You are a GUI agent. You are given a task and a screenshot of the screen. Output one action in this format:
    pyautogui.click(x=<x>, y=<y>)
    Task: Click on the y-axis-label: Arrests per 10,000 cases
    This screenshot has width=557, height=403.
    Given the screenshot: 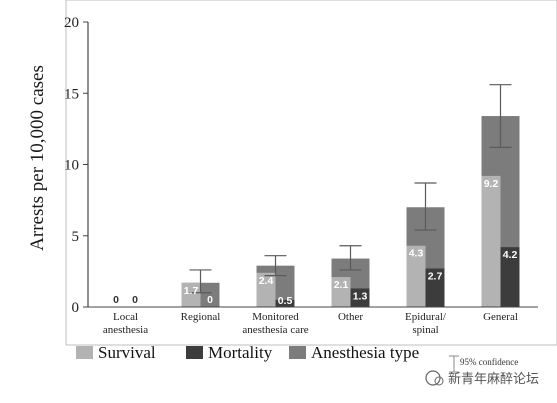 What is the action you would take?
    pyautogui.click(x=37, y=158)
    